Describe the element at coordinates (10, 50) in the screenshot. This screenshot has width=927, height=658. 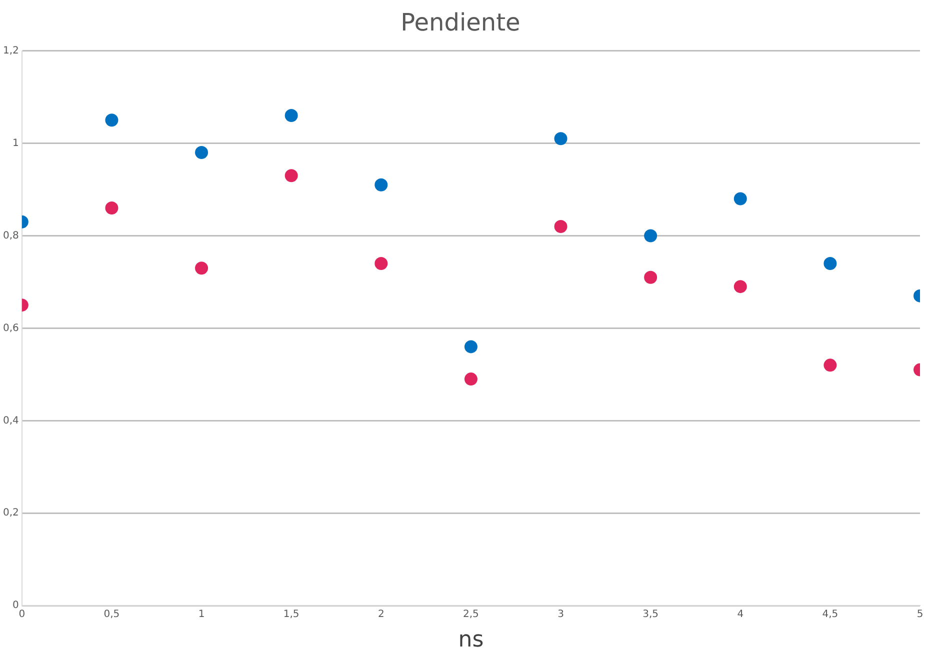
I see `y-tick-label: 1,2` at that location.